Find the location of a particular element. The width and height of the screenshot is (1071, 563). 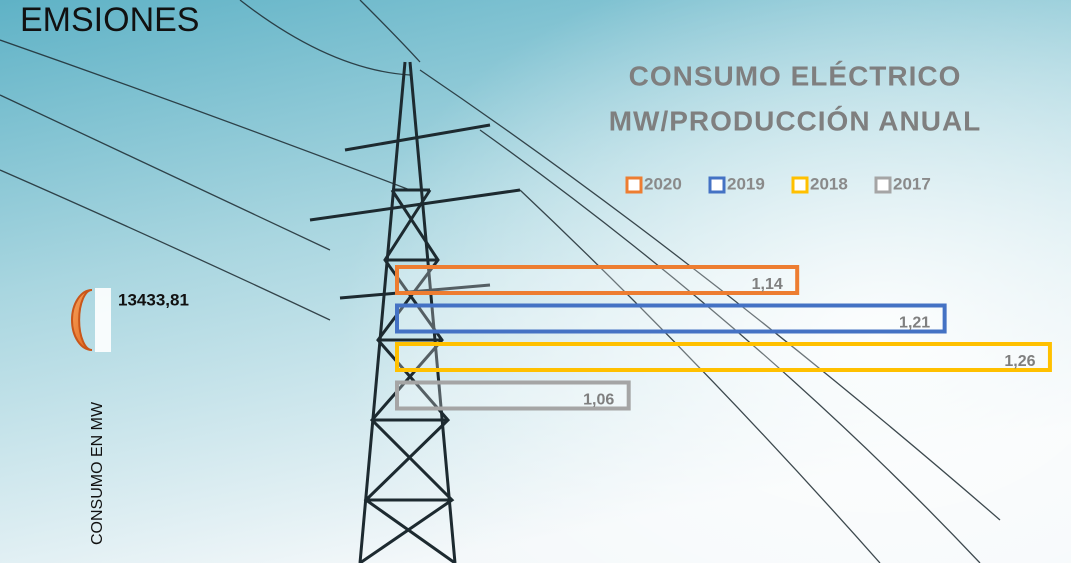

chart-title: MW/PRODUCCIÓN ANUAL is located at coordinates (795, 120).